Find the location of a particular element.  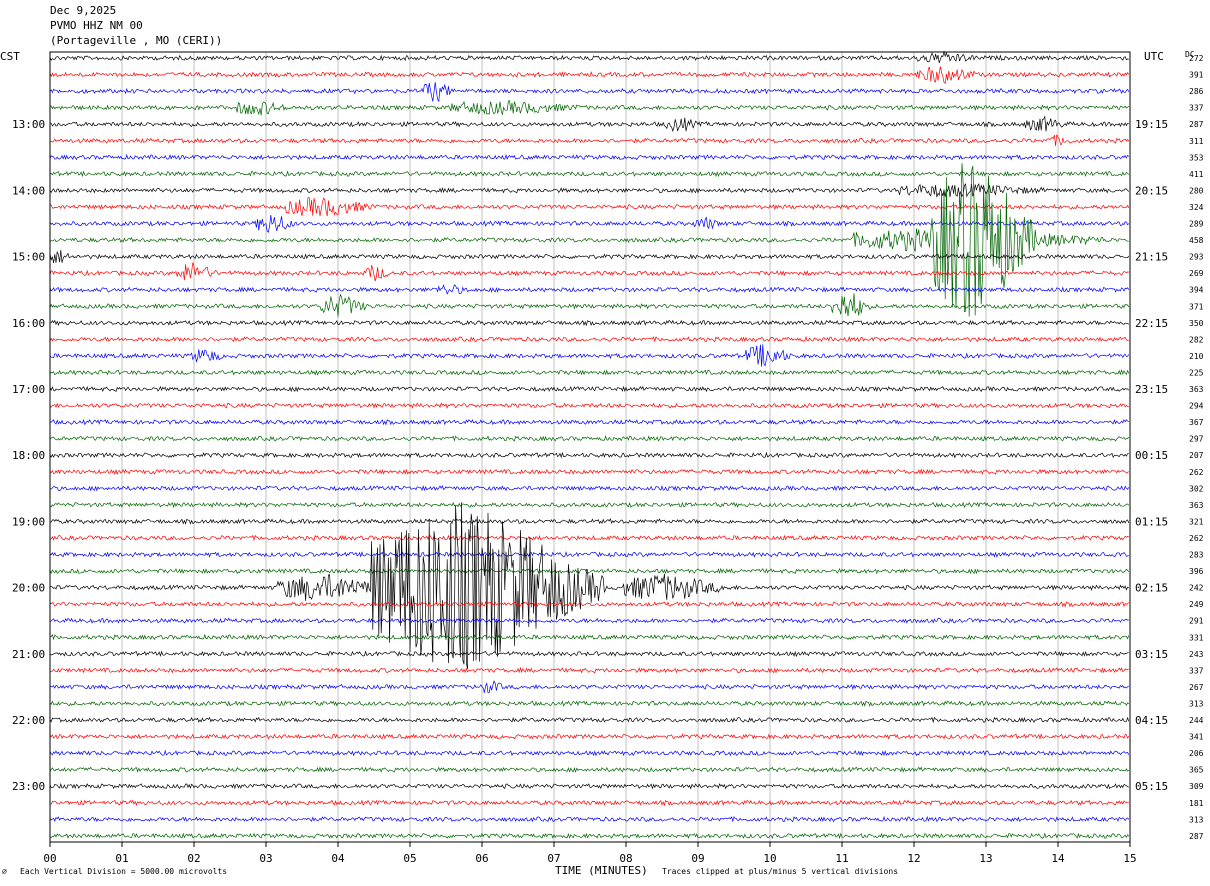

dc-offset-label: 210 is located at coordinates (1196, 356).